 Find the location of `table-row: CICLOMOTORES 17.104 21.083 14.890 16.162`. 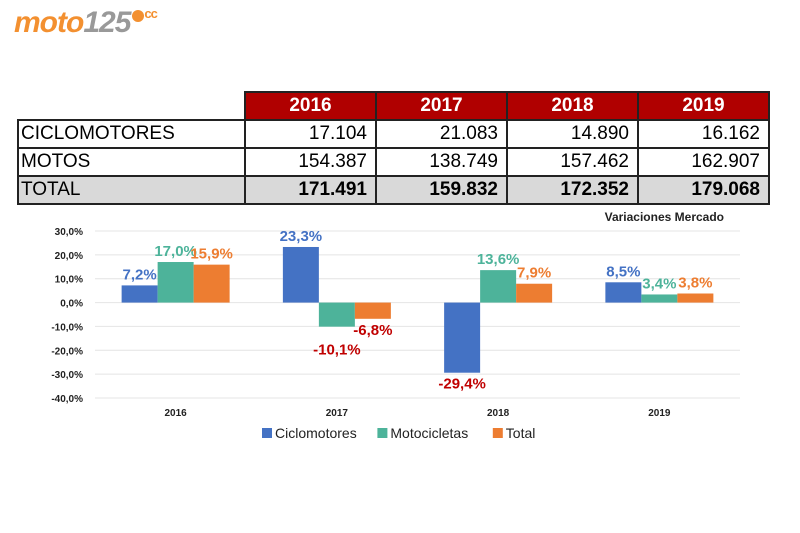

table-row: CICLOMOTORES 17.104 21.083 14.890 16.162 is located at coordinates (393, 134).